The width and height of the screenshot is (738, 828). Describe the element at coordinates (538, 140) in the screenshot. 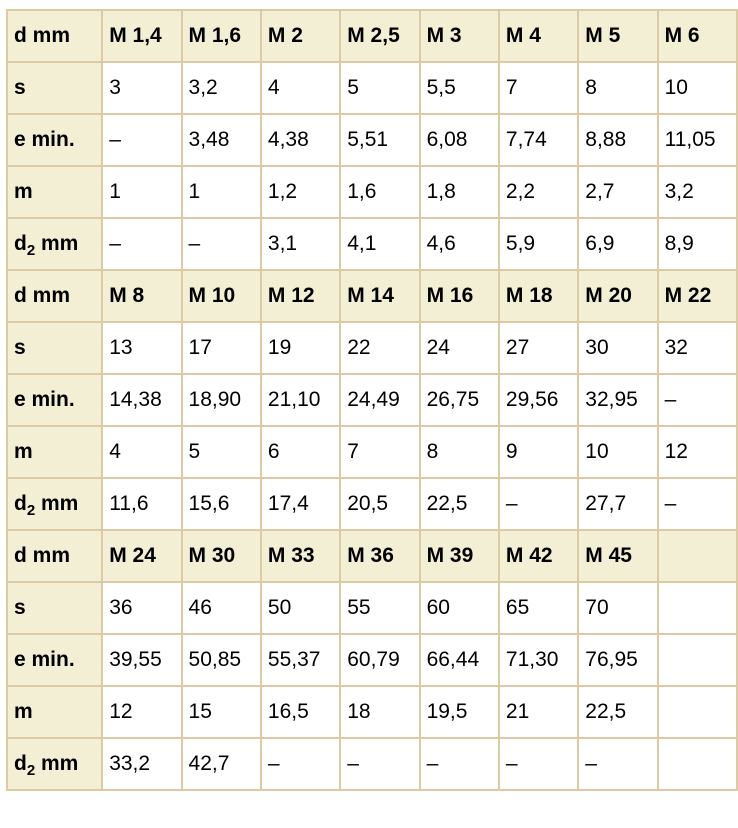

I see `value-cell: 7,74` at that location.